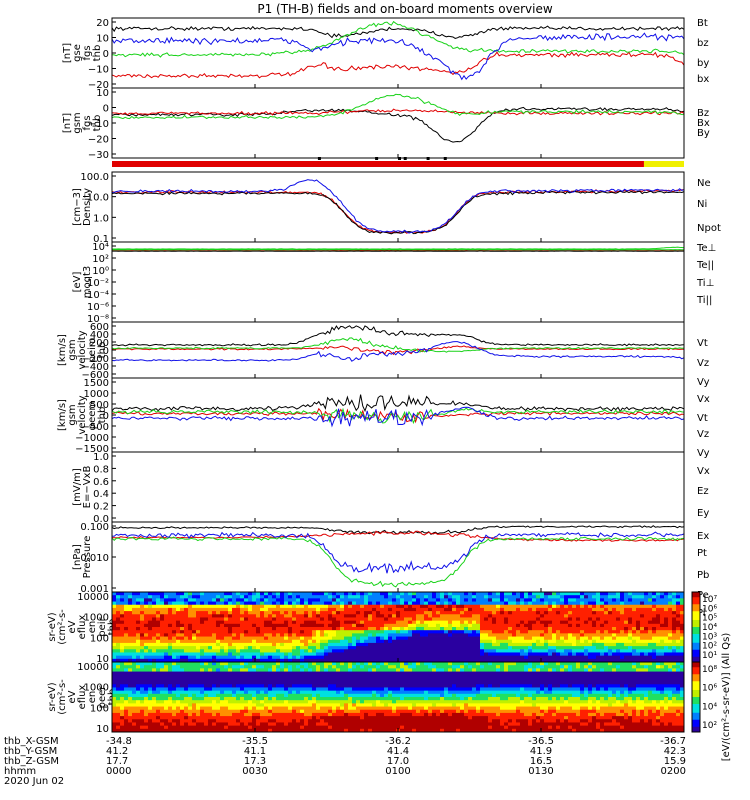  I want to click on legend-vx: Vx, so click(703, 399).